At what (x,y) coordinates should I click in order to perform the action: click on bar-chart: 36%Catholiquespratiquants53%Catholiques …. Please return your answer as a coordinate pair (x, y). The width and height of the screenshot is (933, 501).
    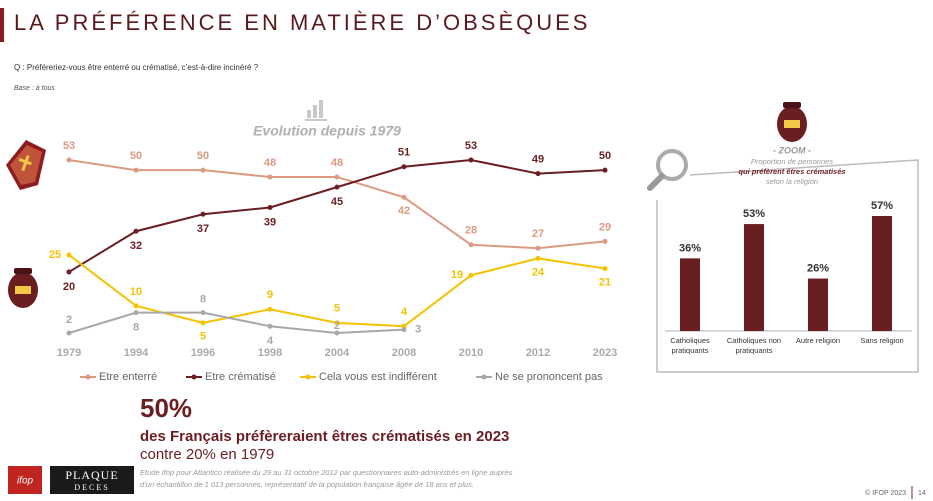
    Looking at the image, I should click on (788, 277).